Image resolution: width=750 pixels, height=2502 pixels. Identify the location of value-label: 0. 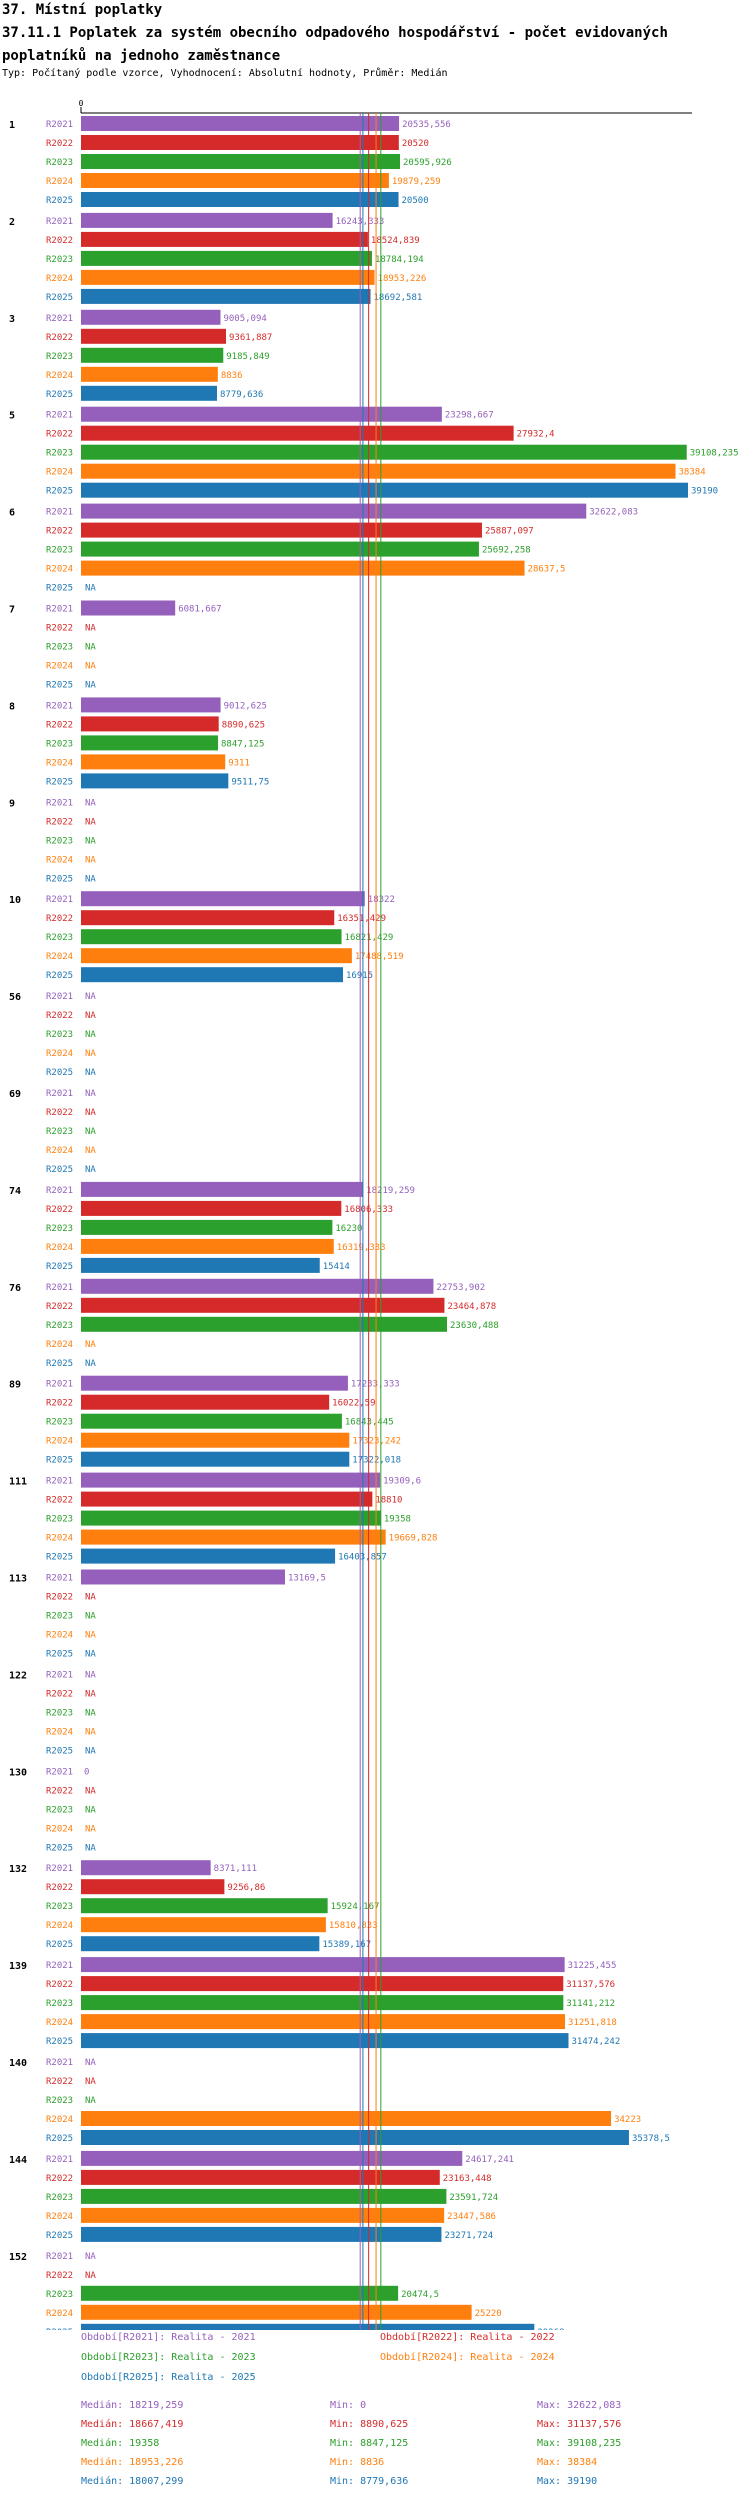
(86, 1772).